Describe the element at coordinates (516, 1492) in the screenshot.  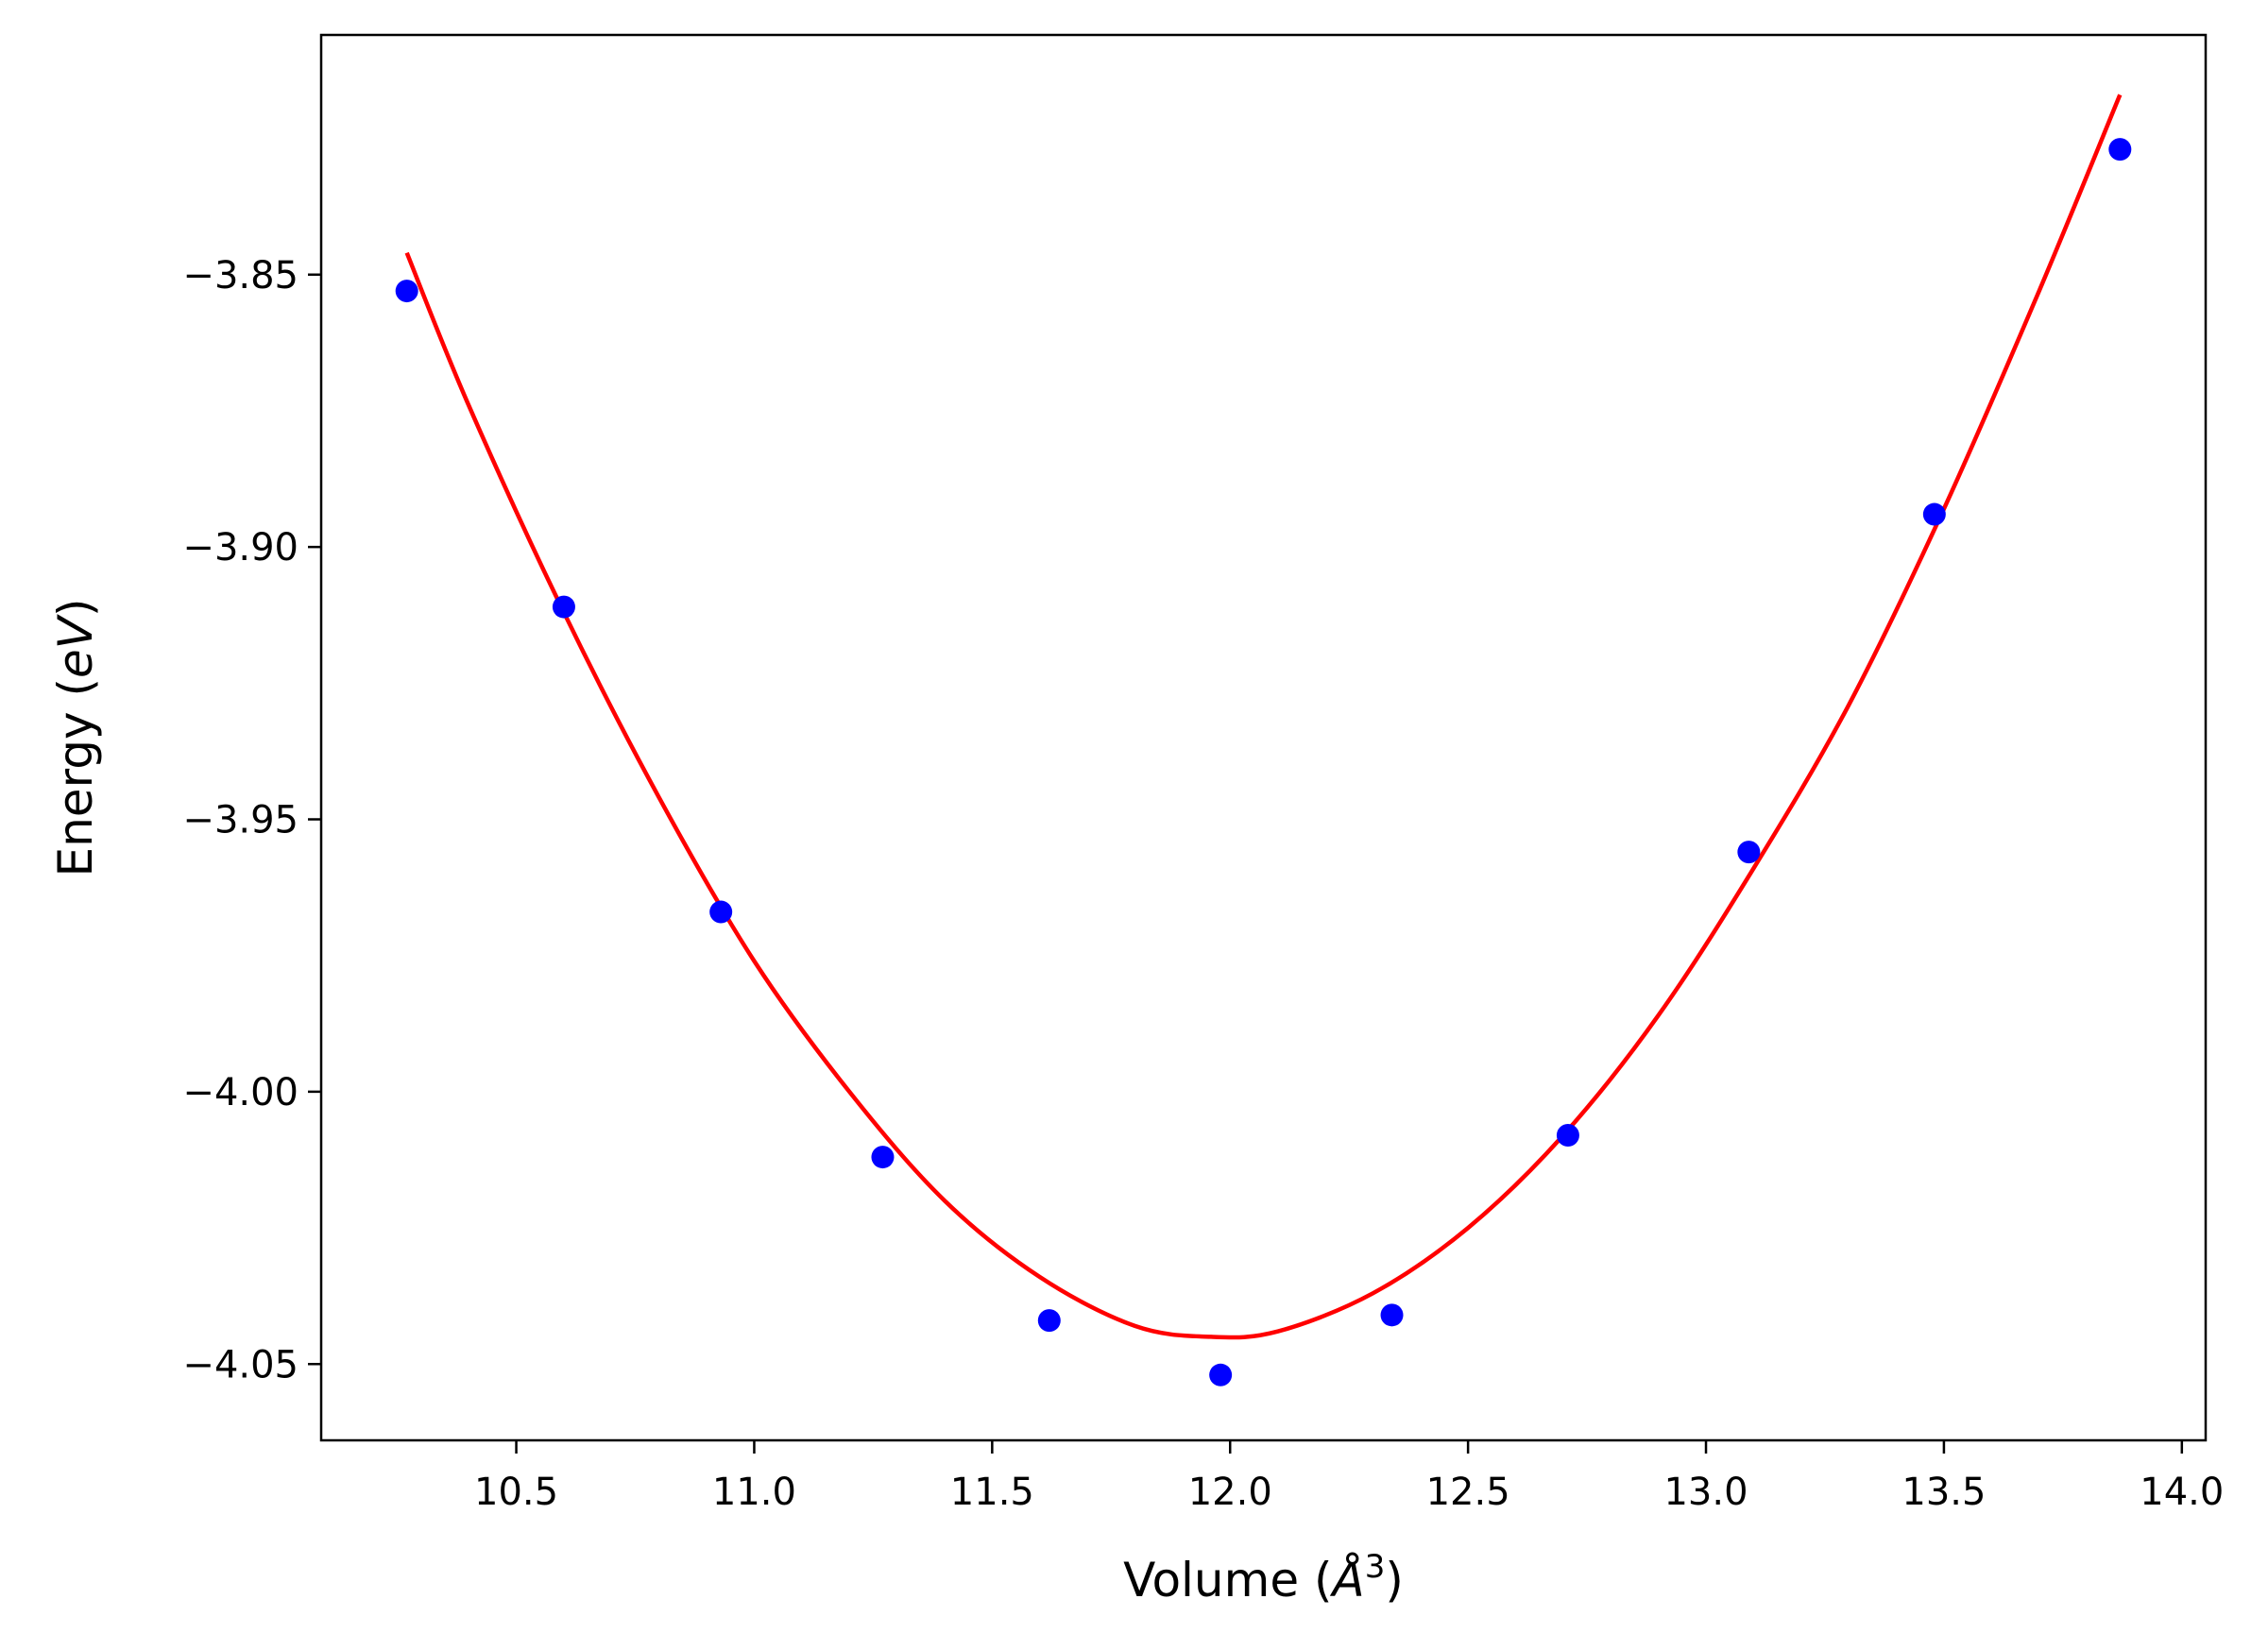
I see `x-tick-label: 10.5` at that location.